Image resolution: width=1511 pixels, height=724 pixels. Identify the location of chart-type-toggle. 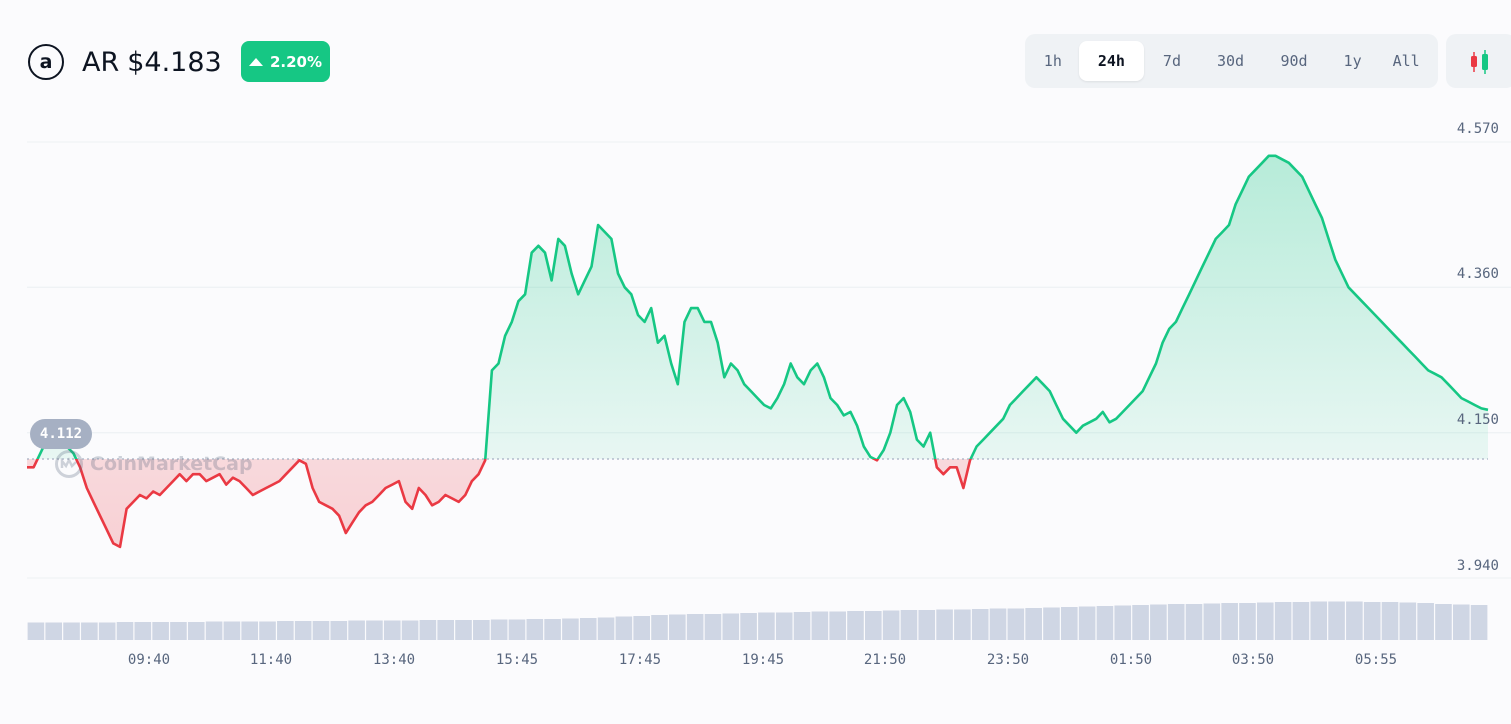
(1478, 61).